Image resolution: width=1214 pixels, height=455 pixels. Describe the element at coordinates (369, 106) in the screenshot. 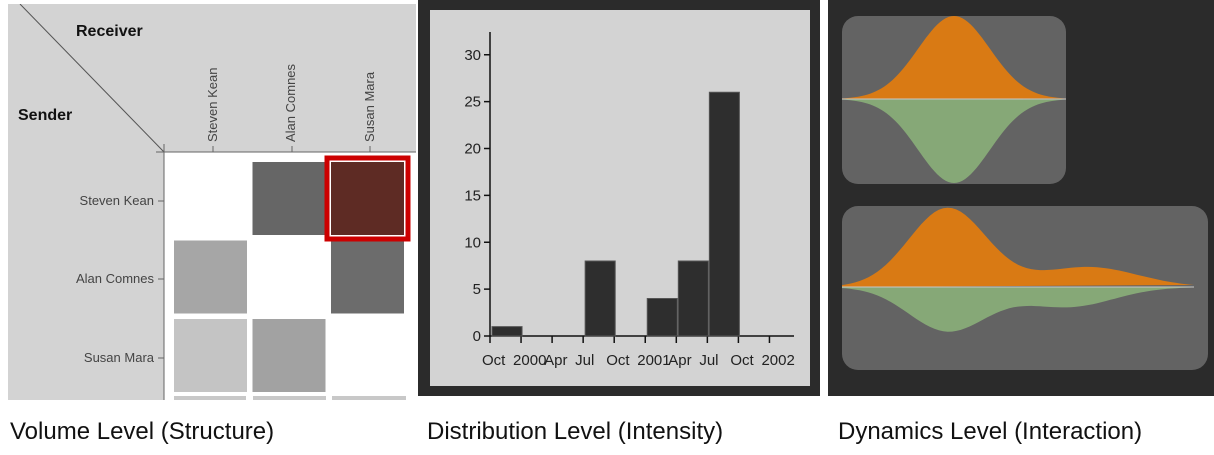

I see `column-label-susan-mara: Susan Mara` at that location.